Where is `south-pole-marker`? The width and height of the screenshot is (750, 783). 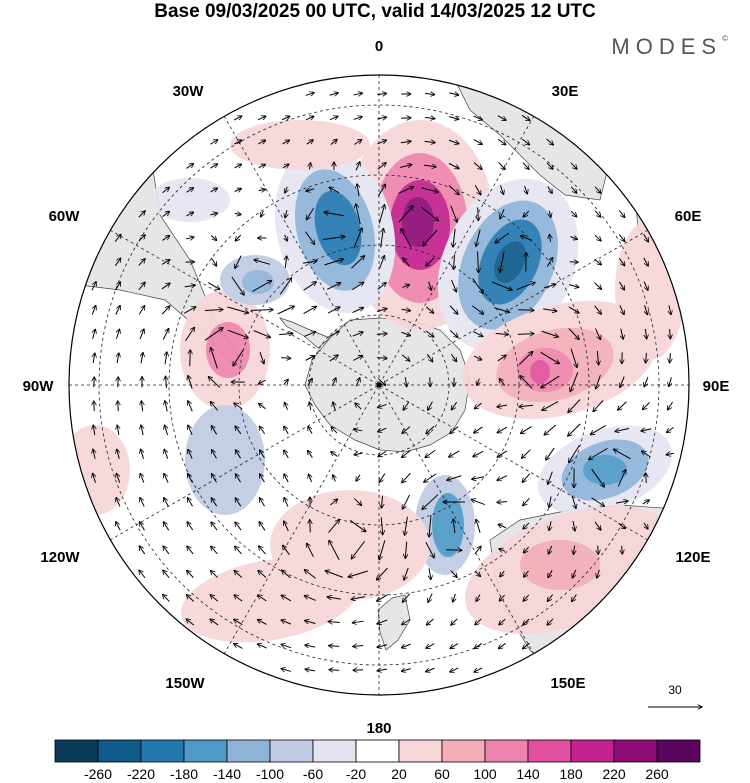
south-pole-marker is located at coordinates (379, 385).